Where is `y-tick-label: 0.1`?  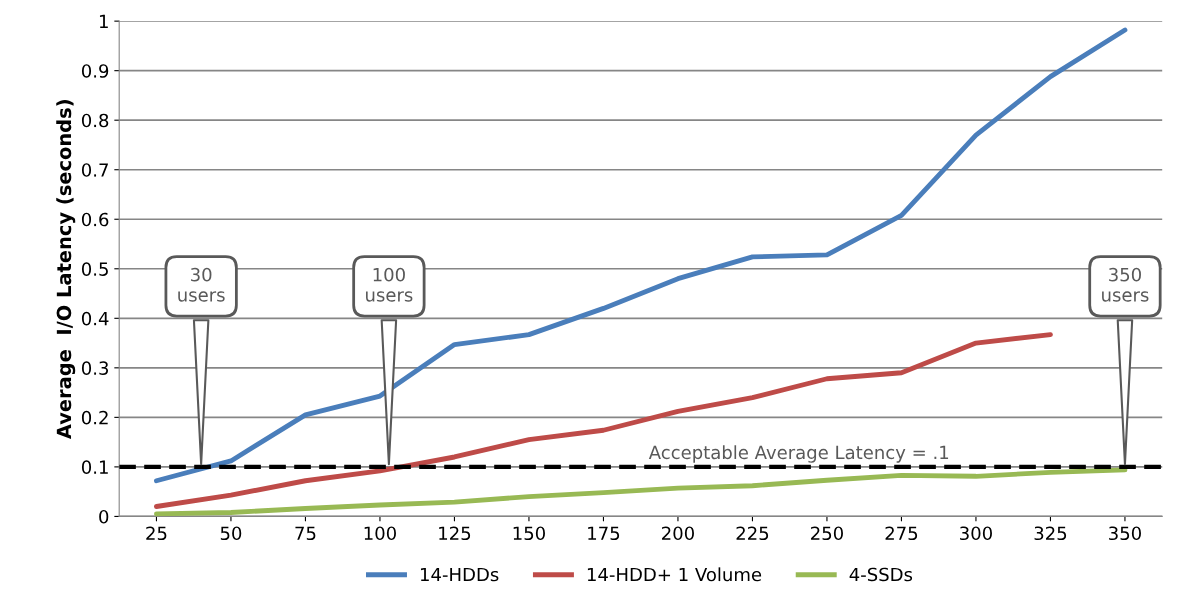 y-tick-label: 0.1 is located at coordinates (94, 467).